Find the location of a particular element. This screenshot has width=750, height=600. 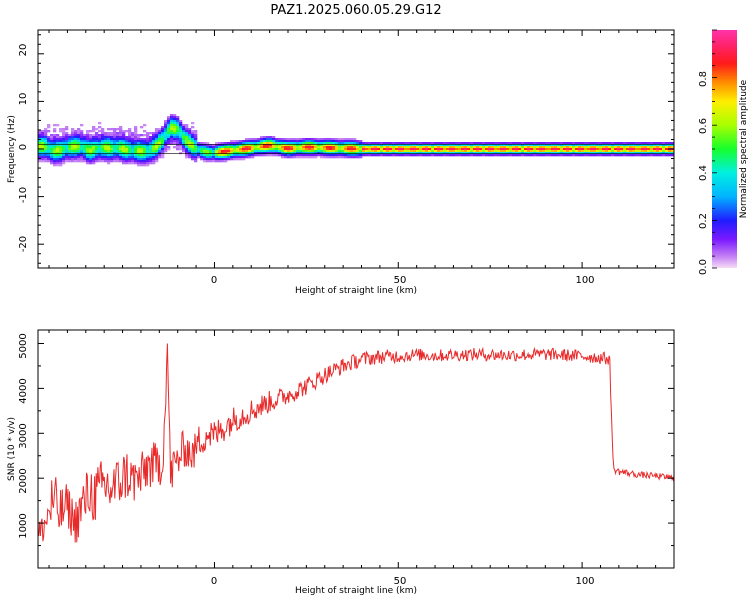

spectrogram-y-tick-minus10: -10 is located at coordinates (23, 195).